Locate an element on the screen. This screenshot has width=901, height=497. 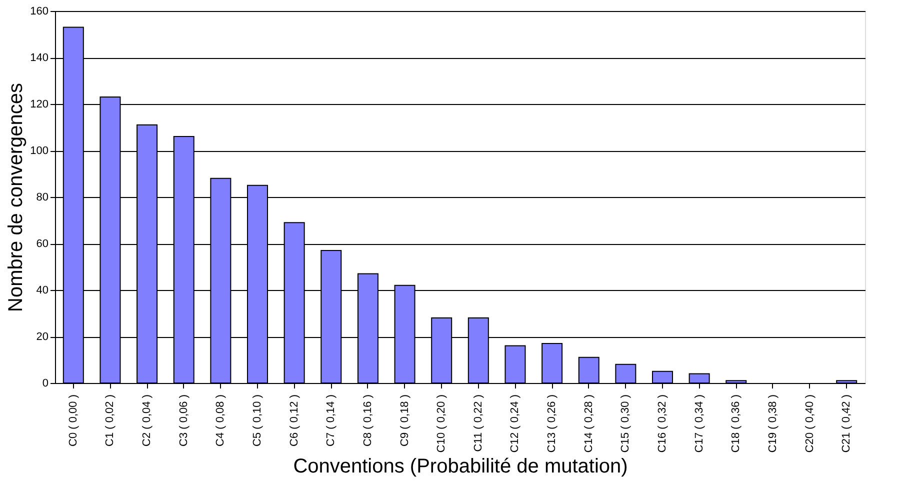
x-tick-label: C16 ( 0,32 ) is located at coordinates (662, 423).